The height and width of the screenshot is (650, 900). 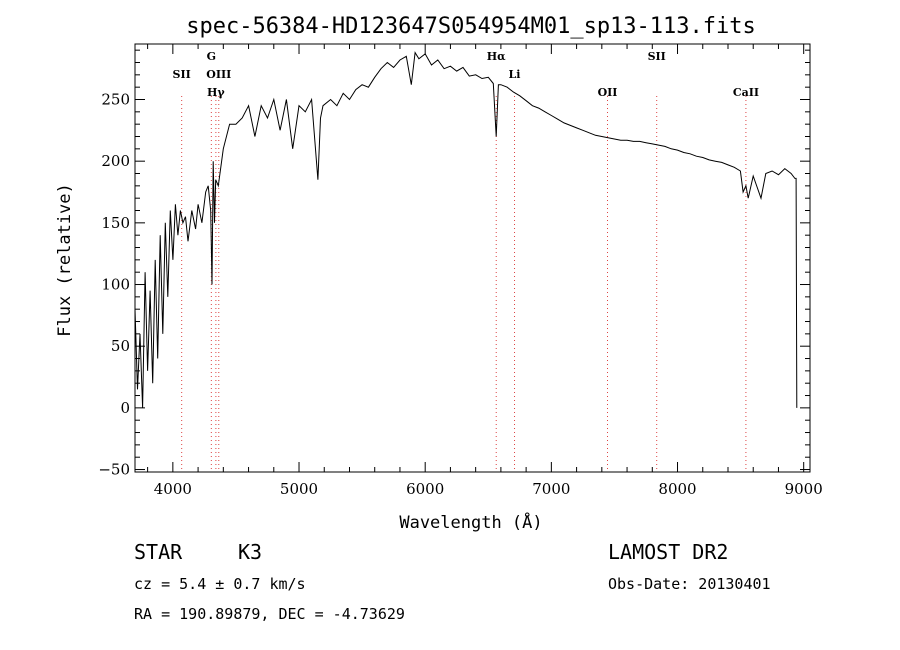 I want to click on x-tick-label: 6000, so click(x=425, y=489).